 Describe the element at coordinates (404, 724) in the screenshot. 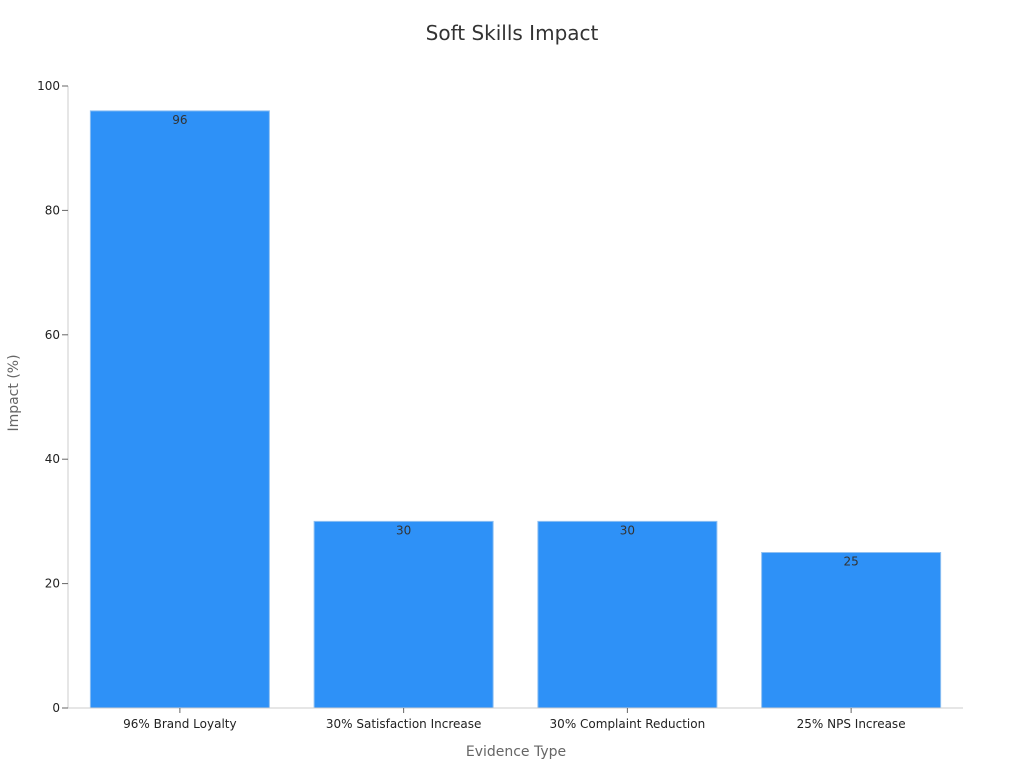

I see `x-tick-label-1: 30% Satisfaction Increase` at that location.